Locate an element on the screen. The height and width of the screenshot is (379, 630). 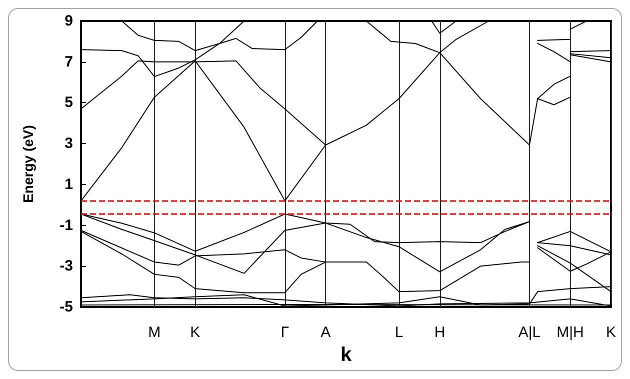
y-axis-title: Energy (eV) is located at coordinates (28, 164).